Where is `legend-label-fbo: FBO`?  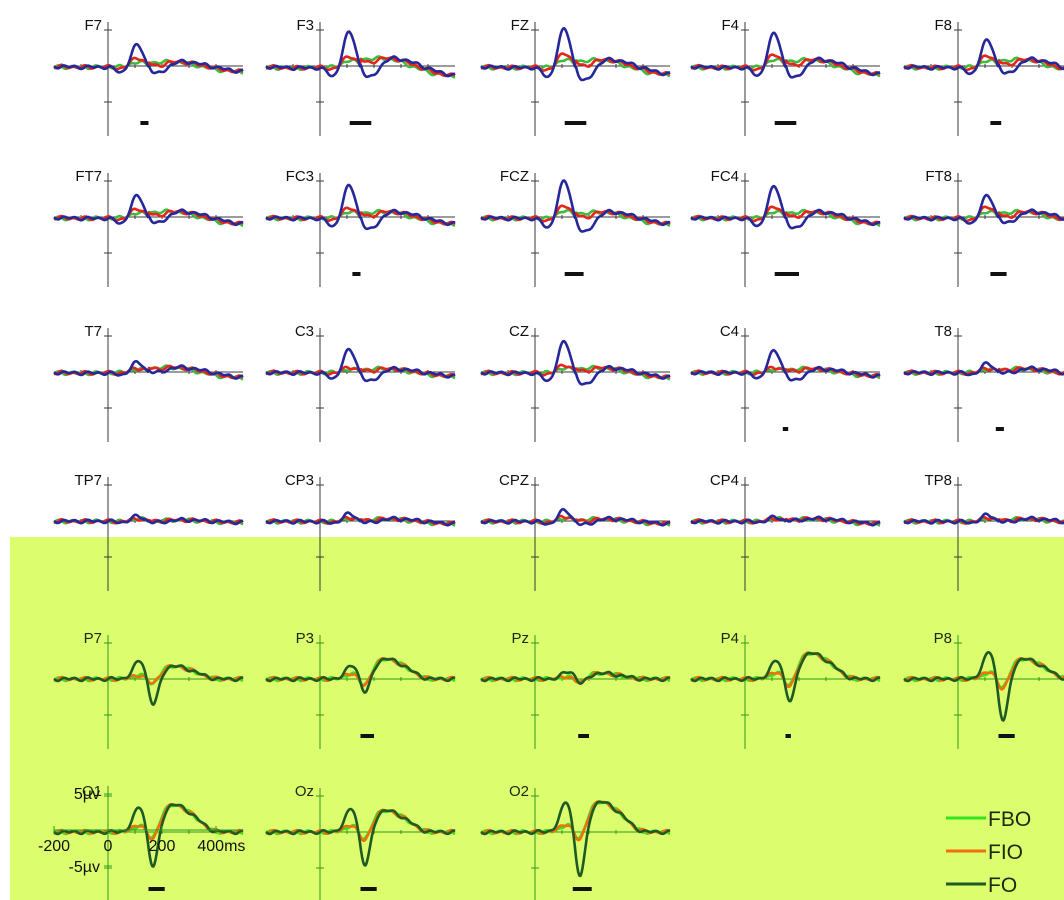
legend-label-fbo: FBO is located at coordinates (1009, 819).